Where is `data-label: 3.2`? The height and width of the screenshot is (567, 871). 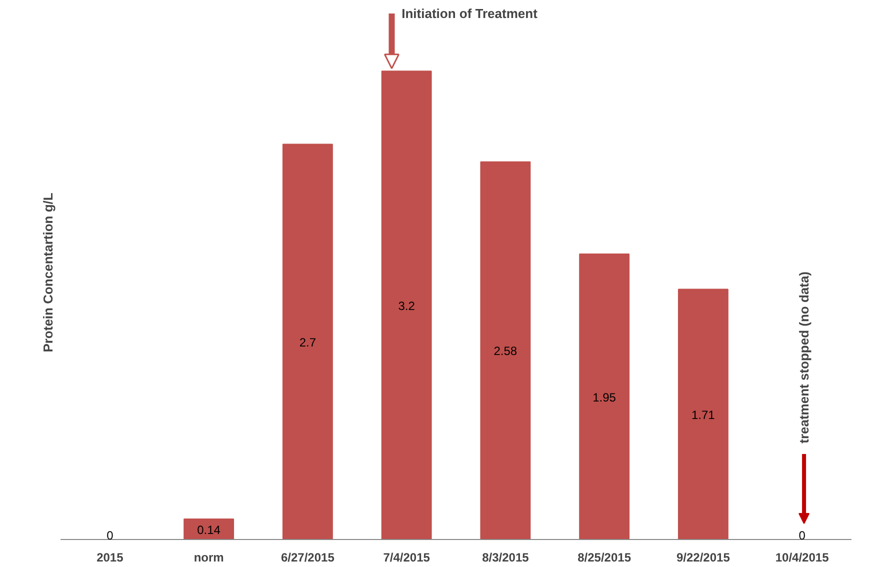
data-label: 3.2 is located at coordinates (407, 305).